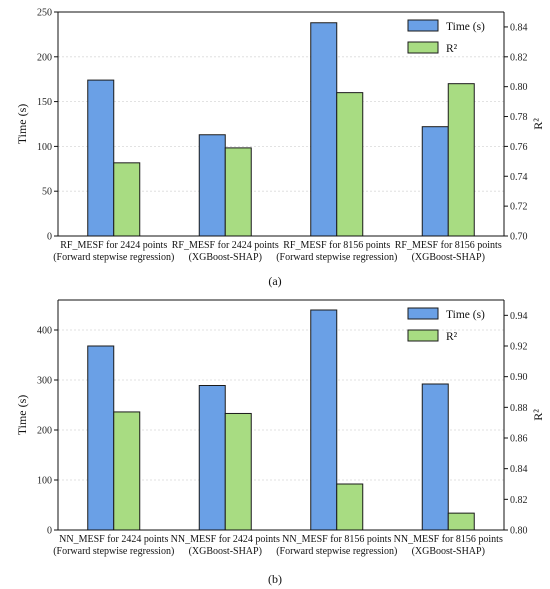  Describe the element at coordinates (47, 192) in the screenshot. I see `y-tick-label: 50` at that location.